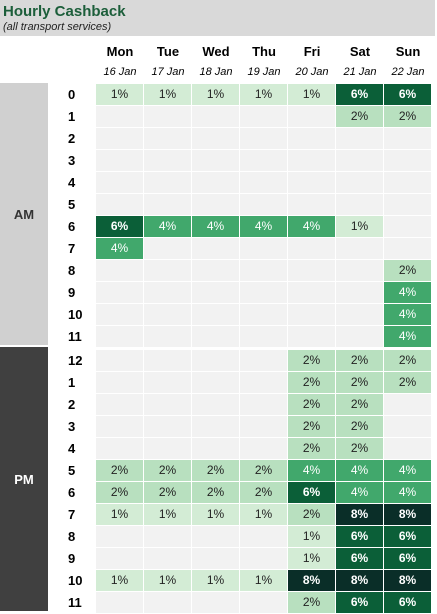 Image resolution: width=437 pixels, height=614 pixels. What do you see at coordinates (24, 479) in the screenshot?
I see `period-pm-label: PM` at bounding box center [24, 479].